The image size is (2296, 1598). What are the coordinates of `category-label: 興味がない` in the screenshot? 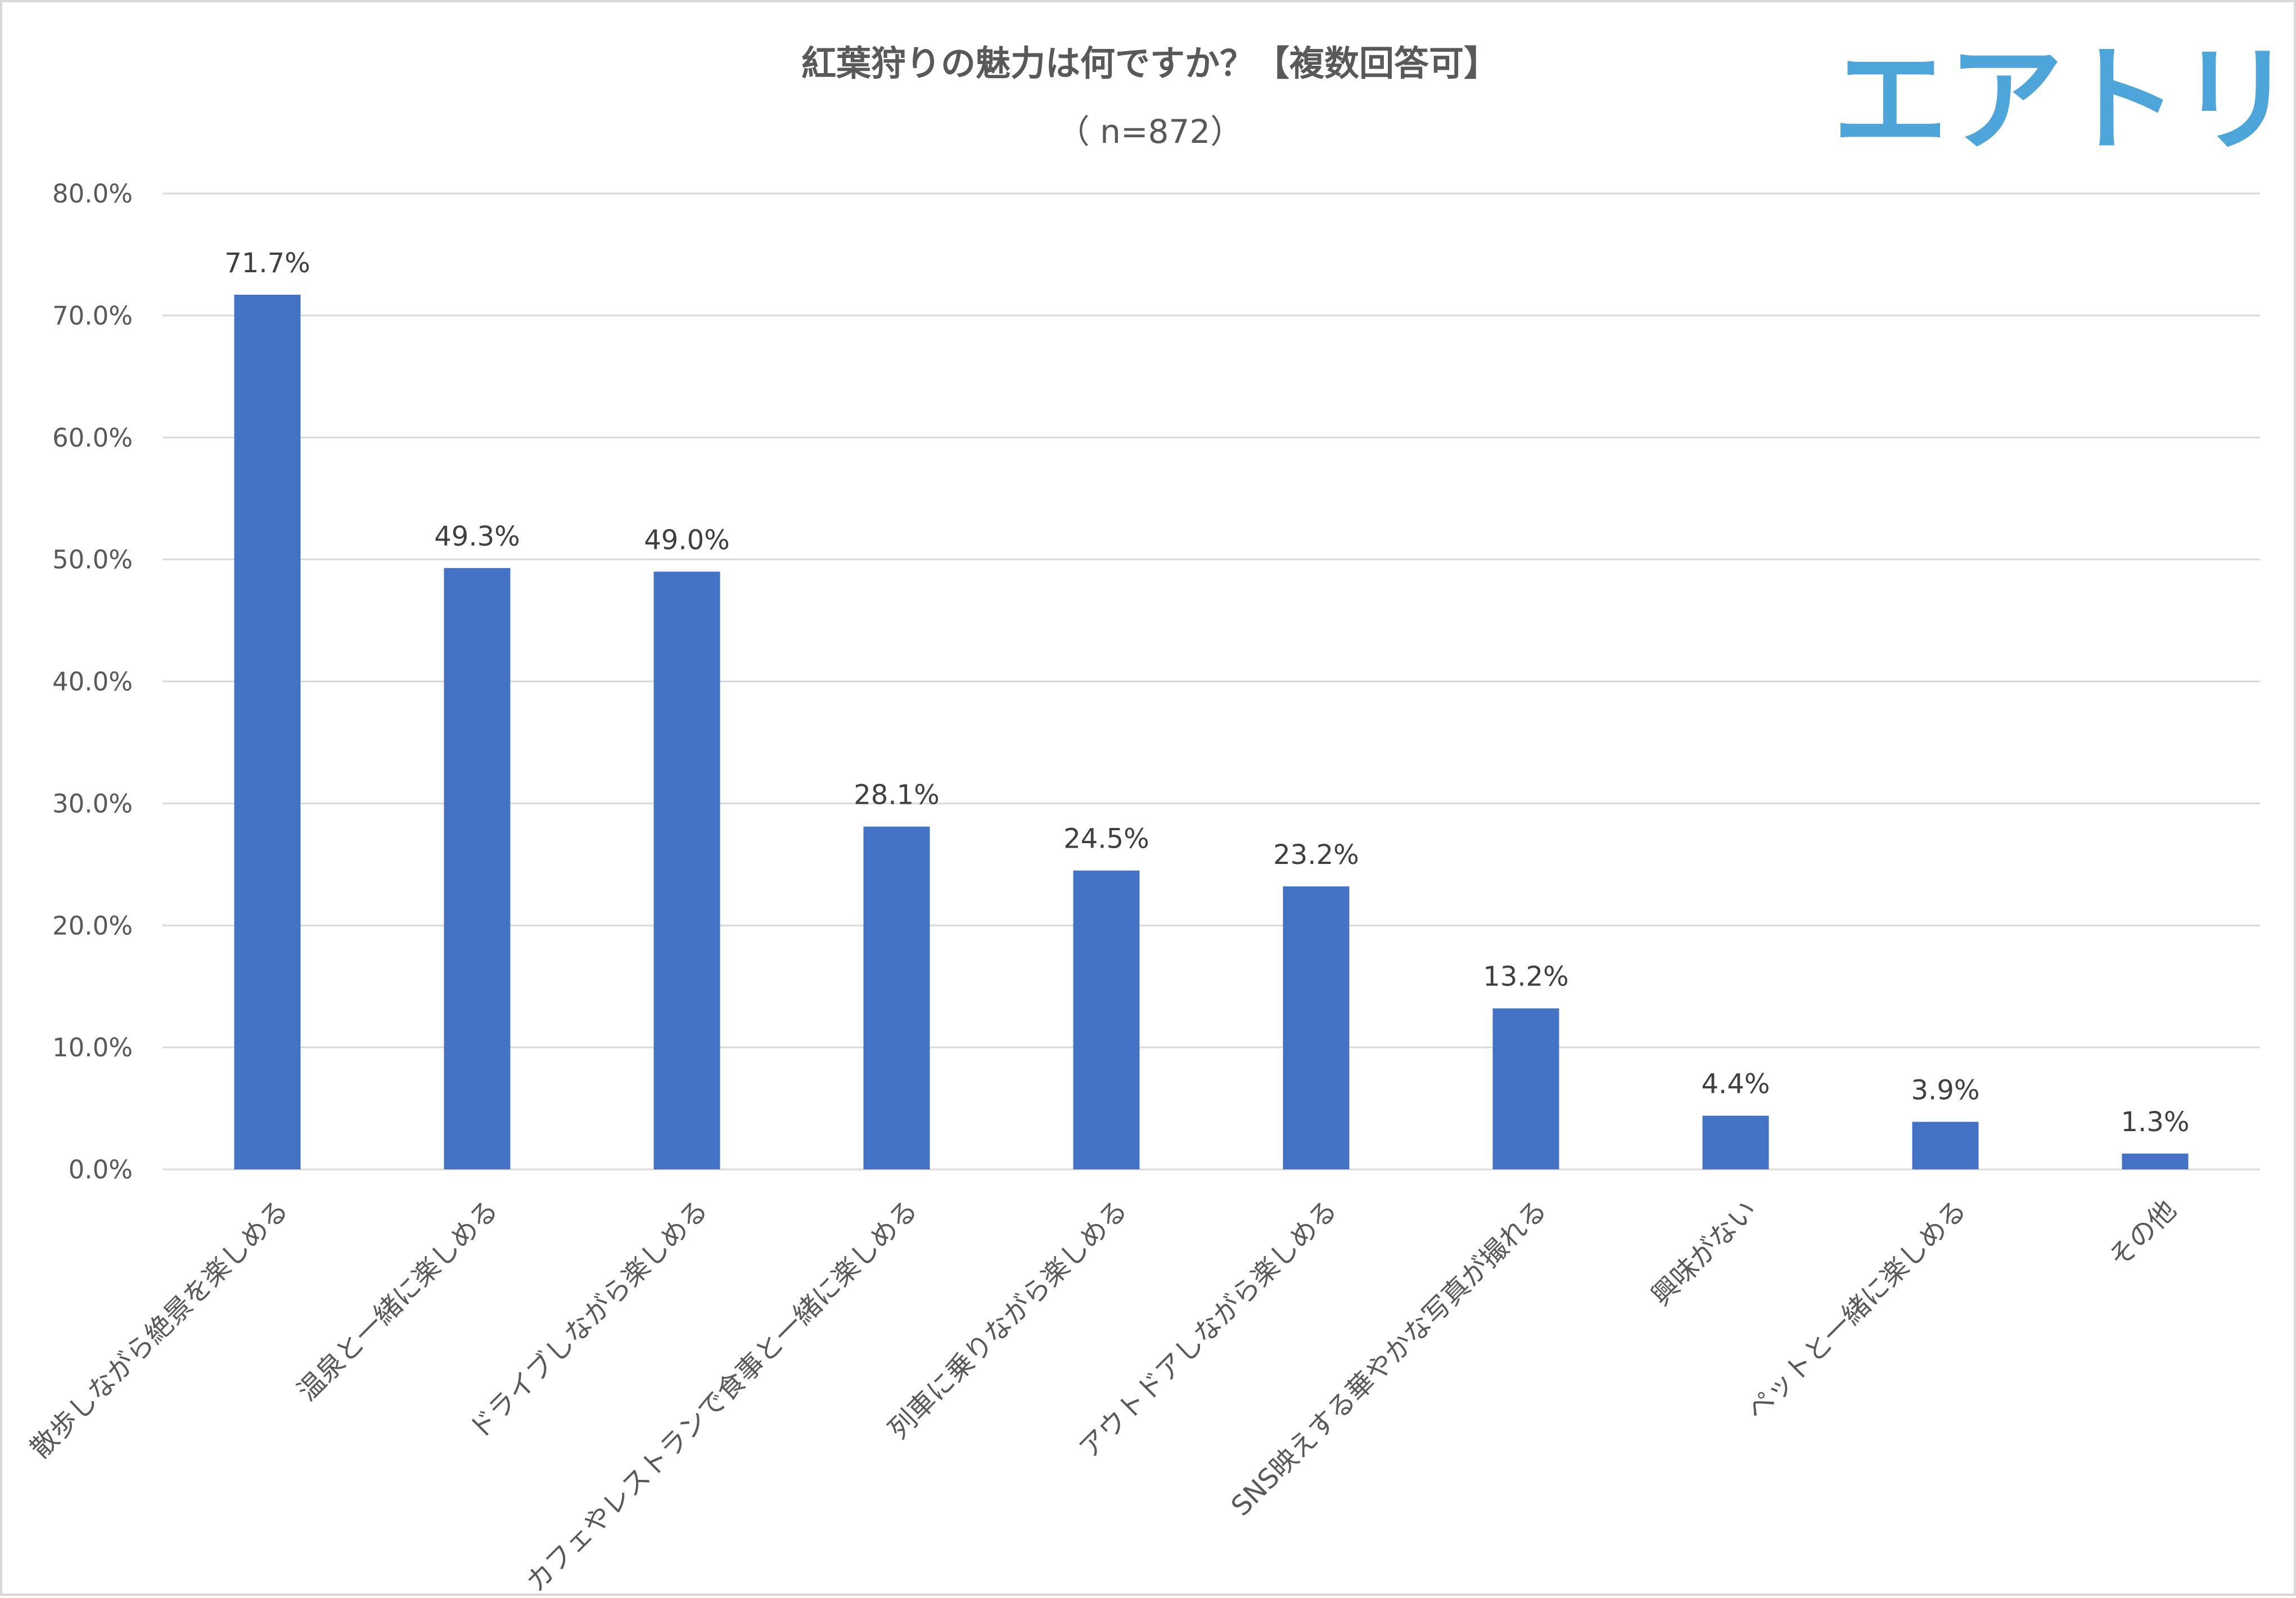 It's located at (1704, 1253).